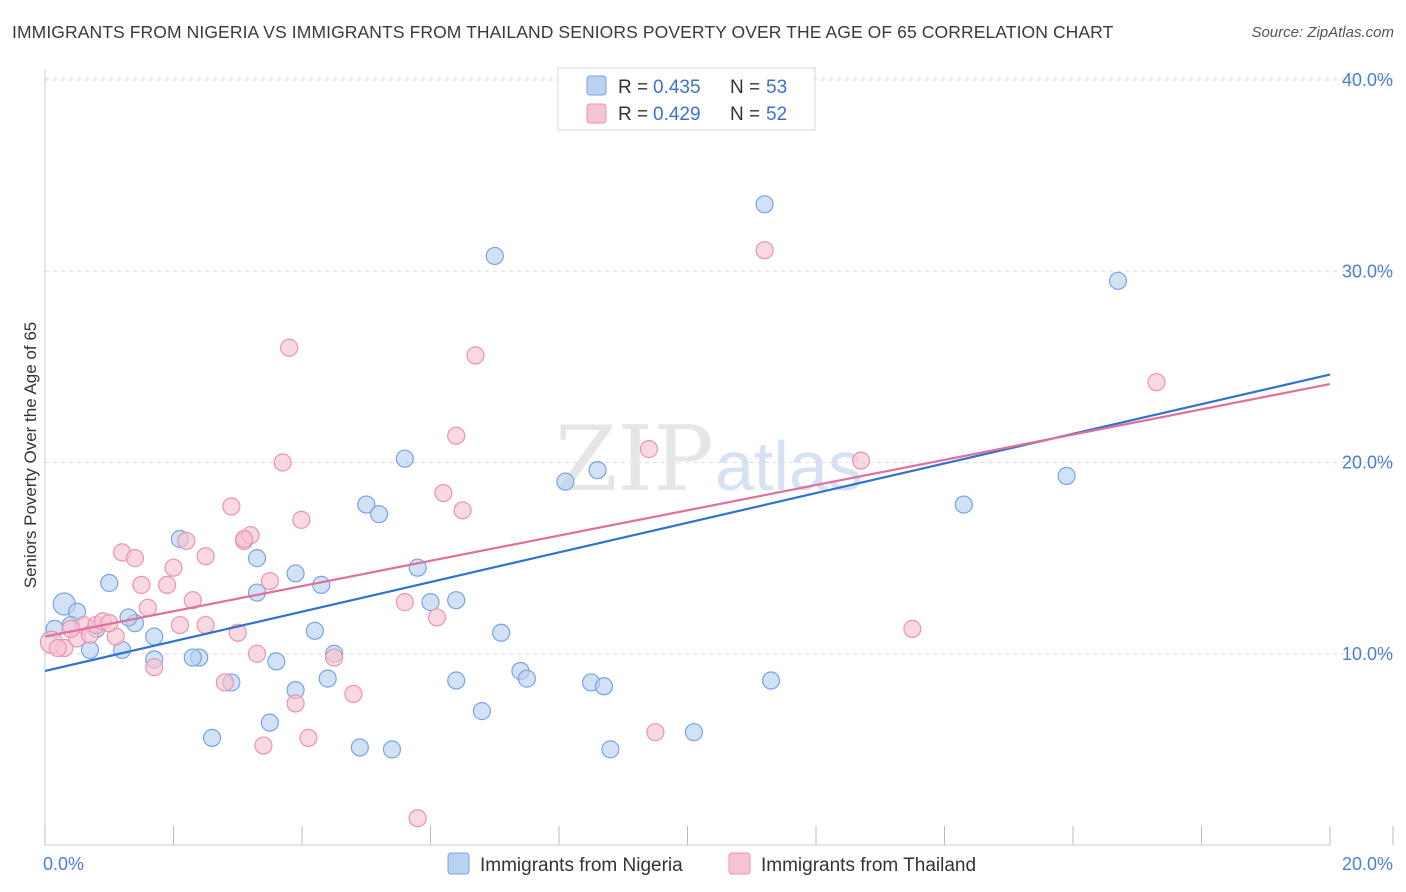 The width and height of the screenshot is (1406, 892). Describe the element at coordinates (739, 863) in the screenshot. I see `bottom-legend-swatch-thailand` at that location.